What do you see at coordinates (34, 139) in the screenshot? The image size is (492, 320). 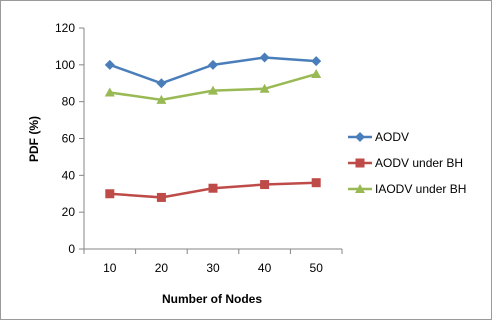 I see `y-axis-title: PDF (%)` at bounding box center [34, 139].